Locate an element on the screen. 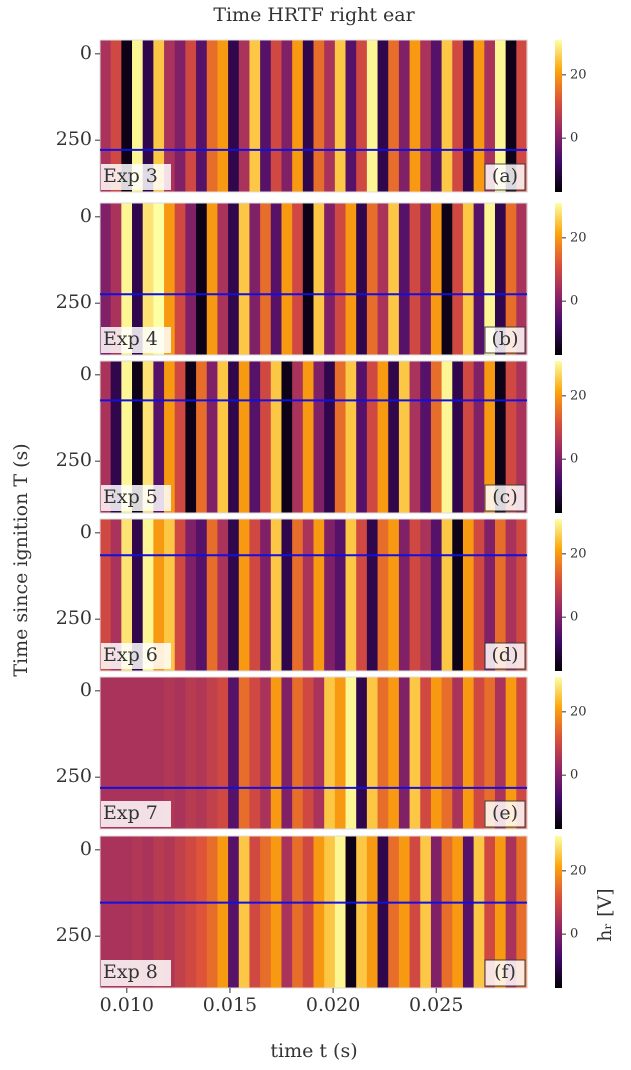 The width and height of the screenshot is (631, 1070). label-bg is located at coordinates (136, 498).